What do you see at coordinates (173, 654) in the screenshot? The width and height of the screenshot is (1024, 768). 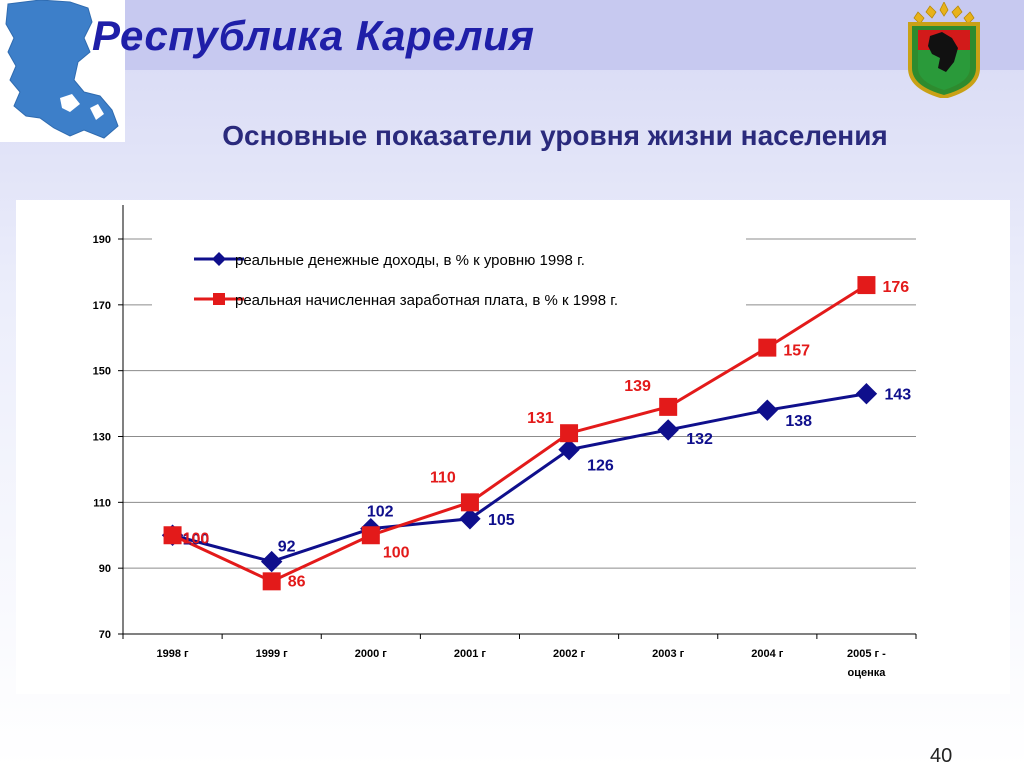 I see `x-tick-label: 1998 г` at bounding box center [173, 654].